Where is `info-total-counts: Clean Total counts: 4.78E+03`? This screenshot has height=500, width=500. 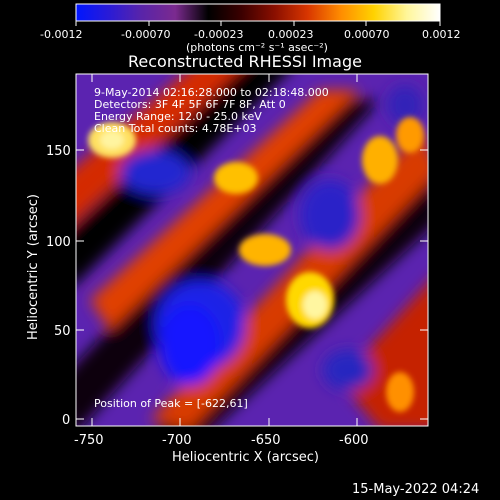 info-total-counts: Clean Total counts: 4.78E+03 is located at coordinates (175, 128).